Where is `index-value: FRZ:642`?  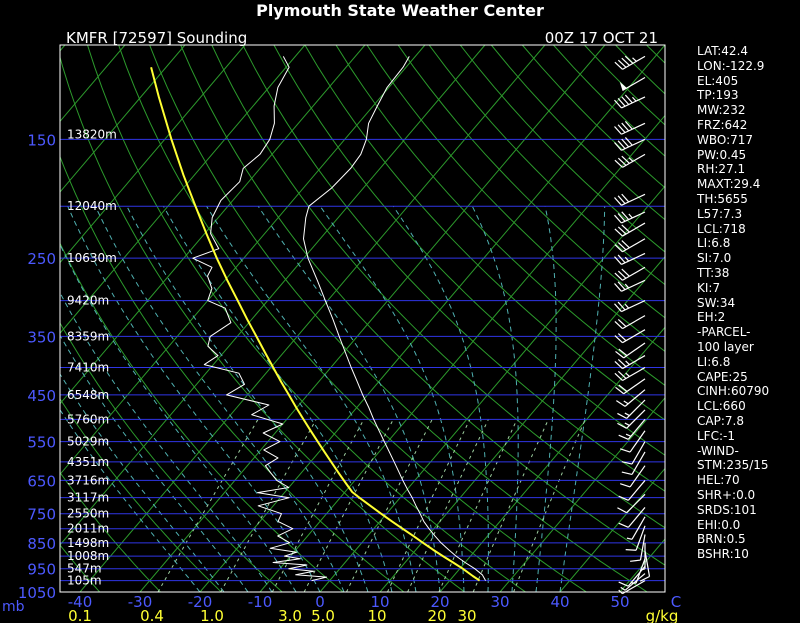
index-value: FRZ:642 is located at coordinates (722, 124).